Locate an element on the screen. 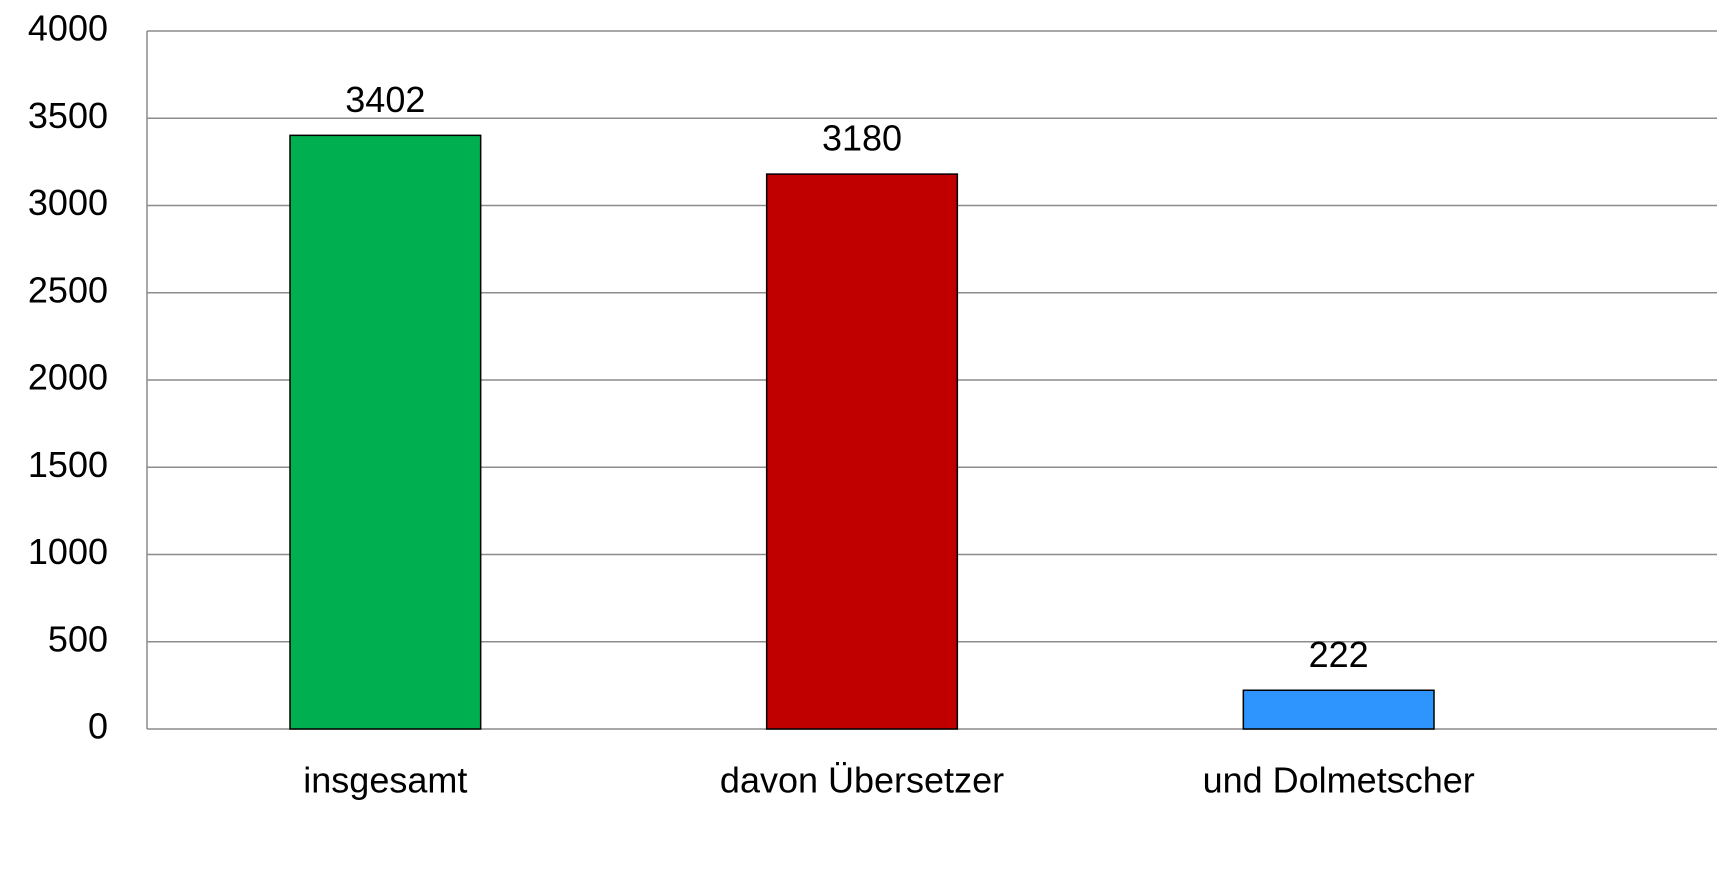  data-label: 3402 is located at coordinates (385, 99).